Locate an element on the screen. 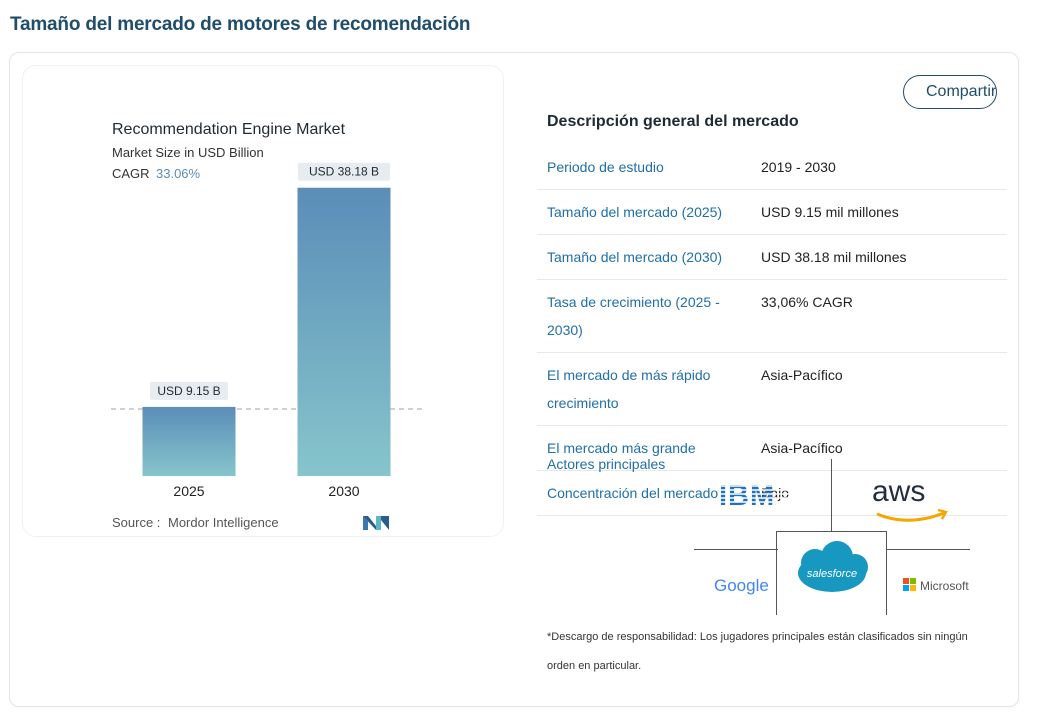 Image resolution: width=1052 pixels, height=723 pixels. salesforce-logo: salesforce is located at coordinates (832, 574).